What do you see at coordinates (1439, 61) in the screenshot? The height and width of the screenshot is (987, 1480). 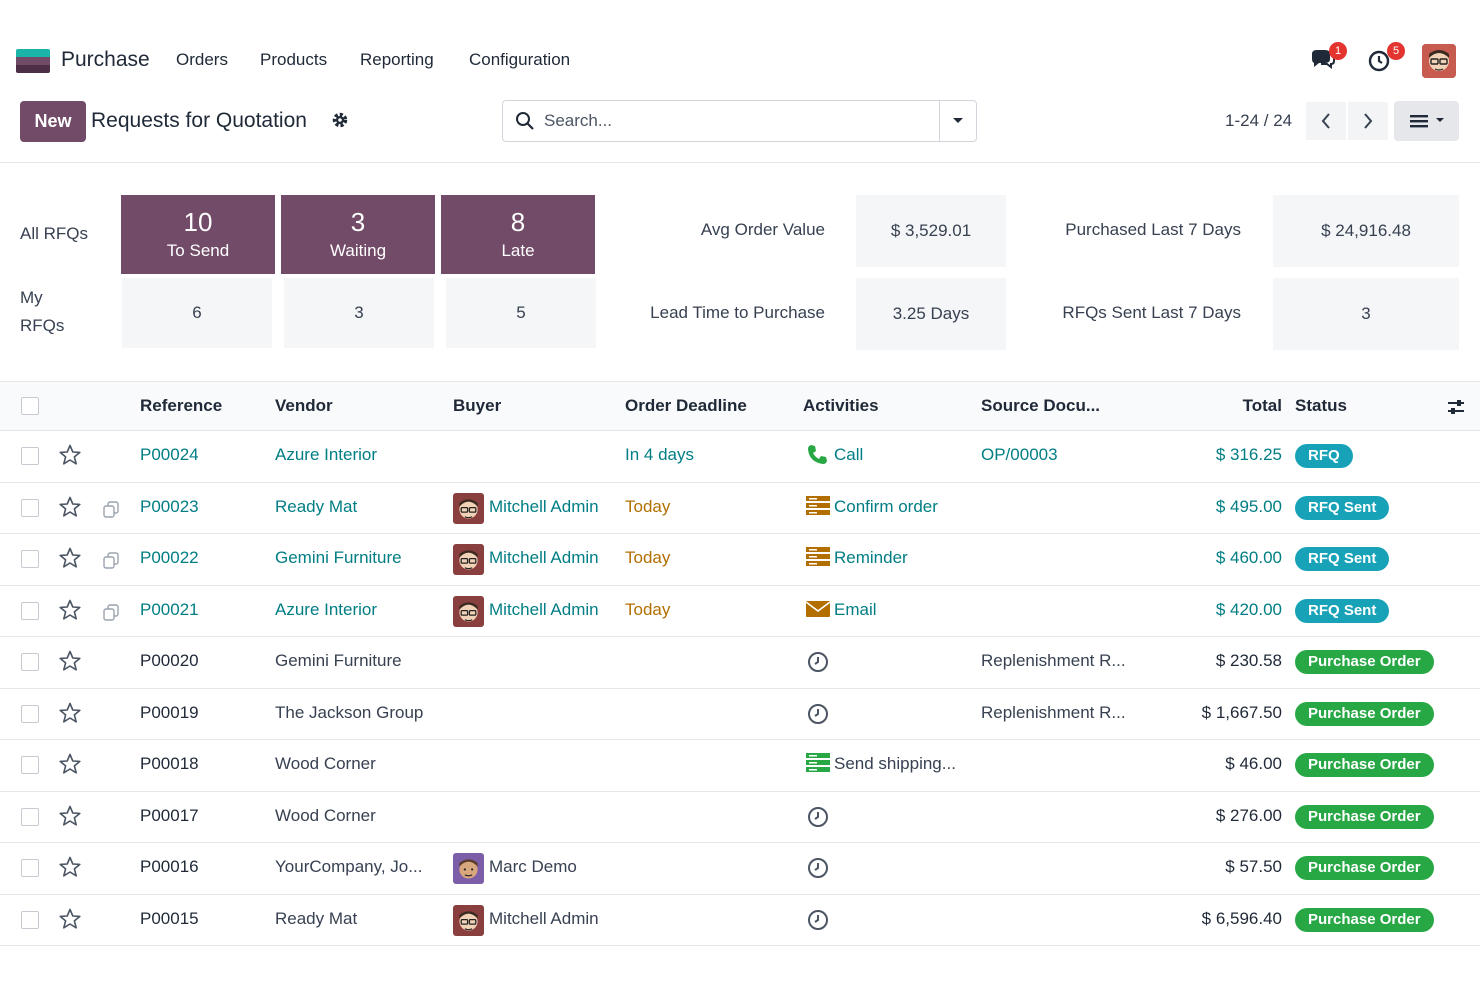 I see `user-avatar` at bounding box center [1439, 61].